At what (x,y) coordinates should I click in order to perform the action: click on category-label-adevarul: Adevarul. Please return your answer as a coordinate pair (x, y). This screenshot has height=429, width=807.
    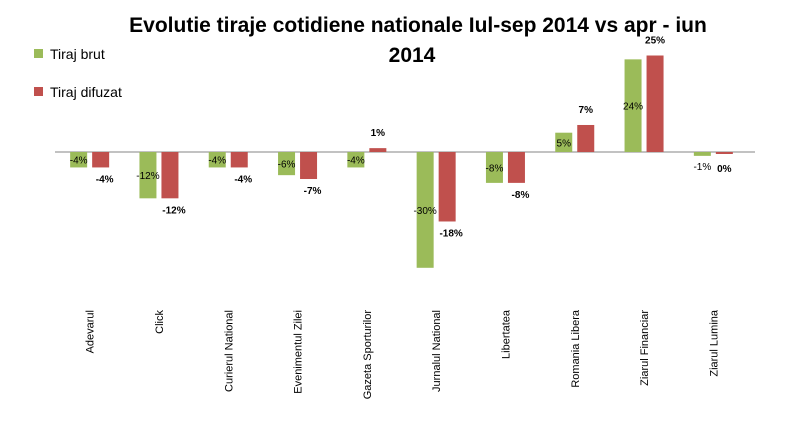
    Looking at the image, I should click on (91, 331).